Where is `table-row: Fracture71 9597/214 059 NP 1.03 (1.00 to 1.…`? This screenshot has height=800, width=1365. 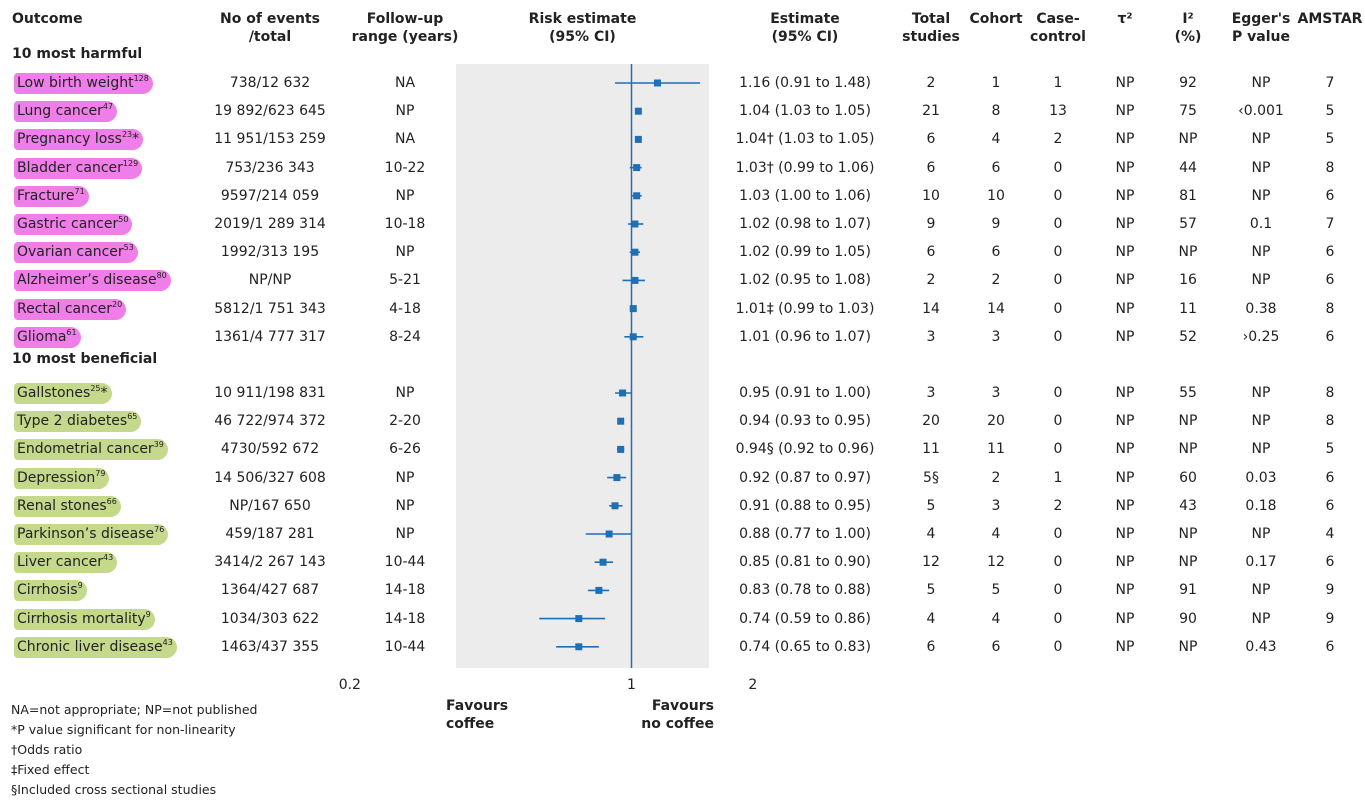
table-row: Fracture71 9597/214 059 NP 1.03 (1.00 to 1.… is located at coordinates (682, 196).